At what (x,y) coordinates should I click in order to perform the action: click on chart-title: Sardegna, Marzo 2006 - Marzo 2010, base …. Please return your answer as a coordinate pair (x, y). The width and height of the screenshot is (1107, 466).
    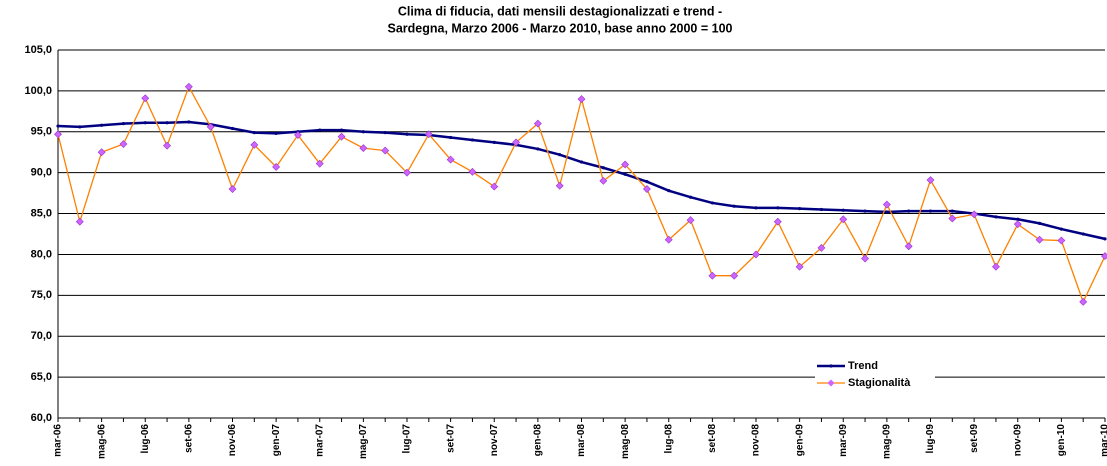
    Looking at the image, I should click on (560, 28).